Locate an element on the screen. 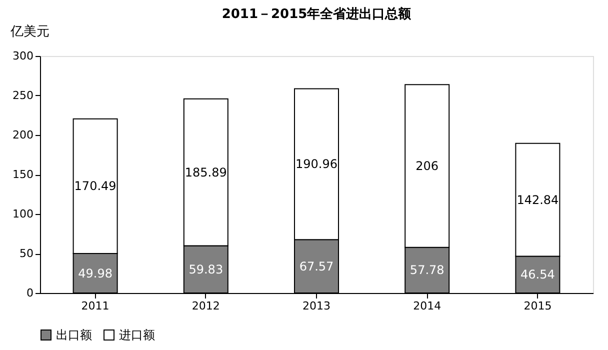  data-label: 170.49 is located at coordinates (95, 186).